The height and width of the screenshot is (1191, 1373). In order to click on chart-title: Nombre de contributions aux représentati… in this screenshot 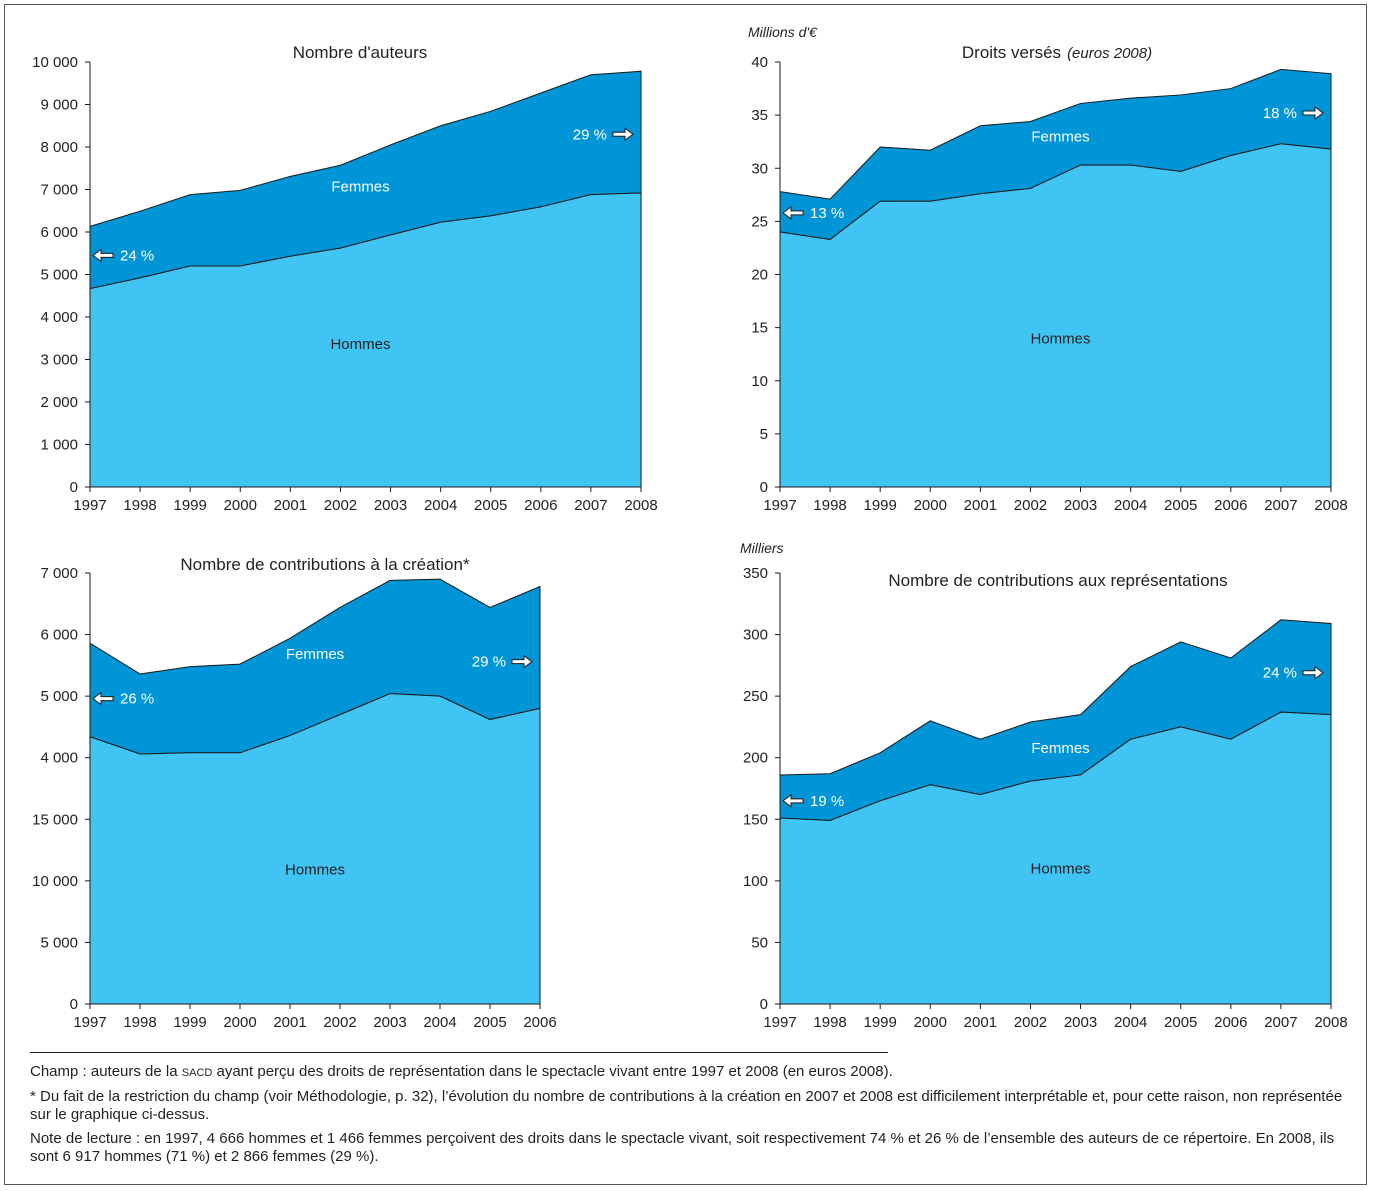, I will do `click(1057, 580)`.